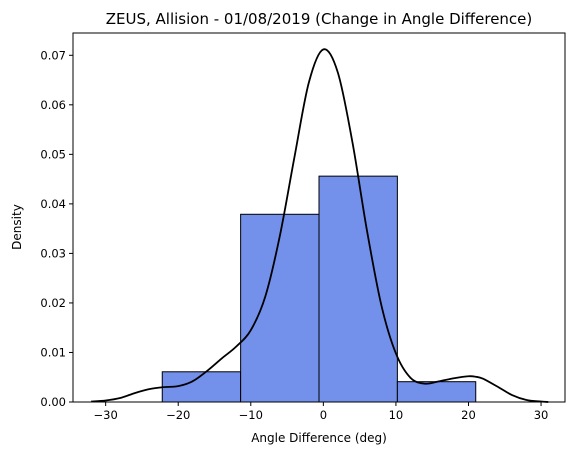 This screenshot has height=459, width=576. Describe the element at coordinates (53, 154) in the screenshot. I see `y-tick-label: 0.05` at that location.